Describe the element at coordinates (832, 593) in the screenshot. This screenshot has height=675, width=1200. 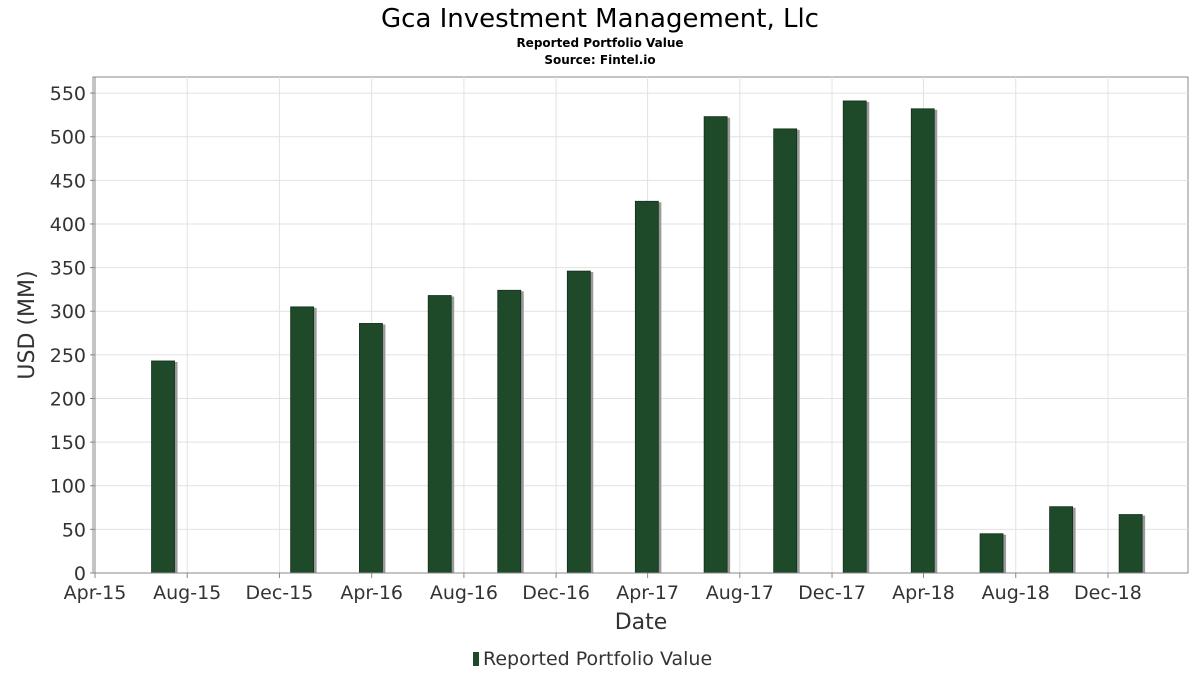
I see `x-tick-label: Dec-17` at that location.